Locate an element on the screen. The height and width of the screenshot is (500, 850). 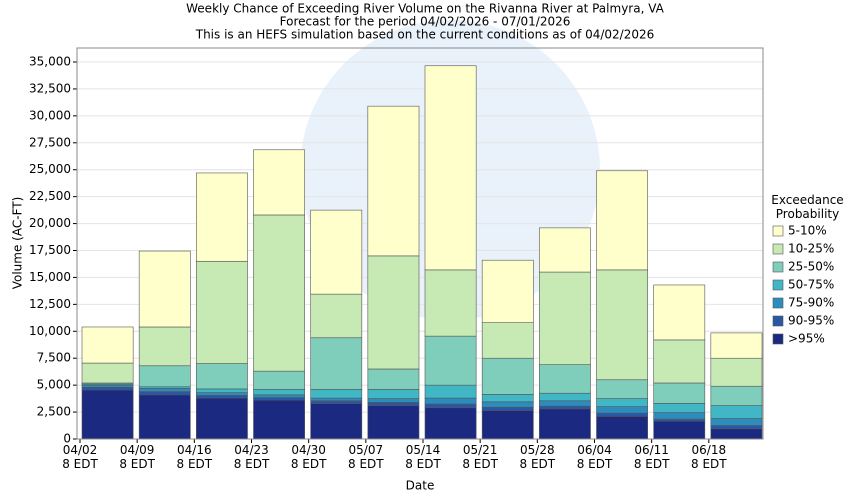
x-tick-label: 05/21 8 EDT is located at coordinates (480, 457).